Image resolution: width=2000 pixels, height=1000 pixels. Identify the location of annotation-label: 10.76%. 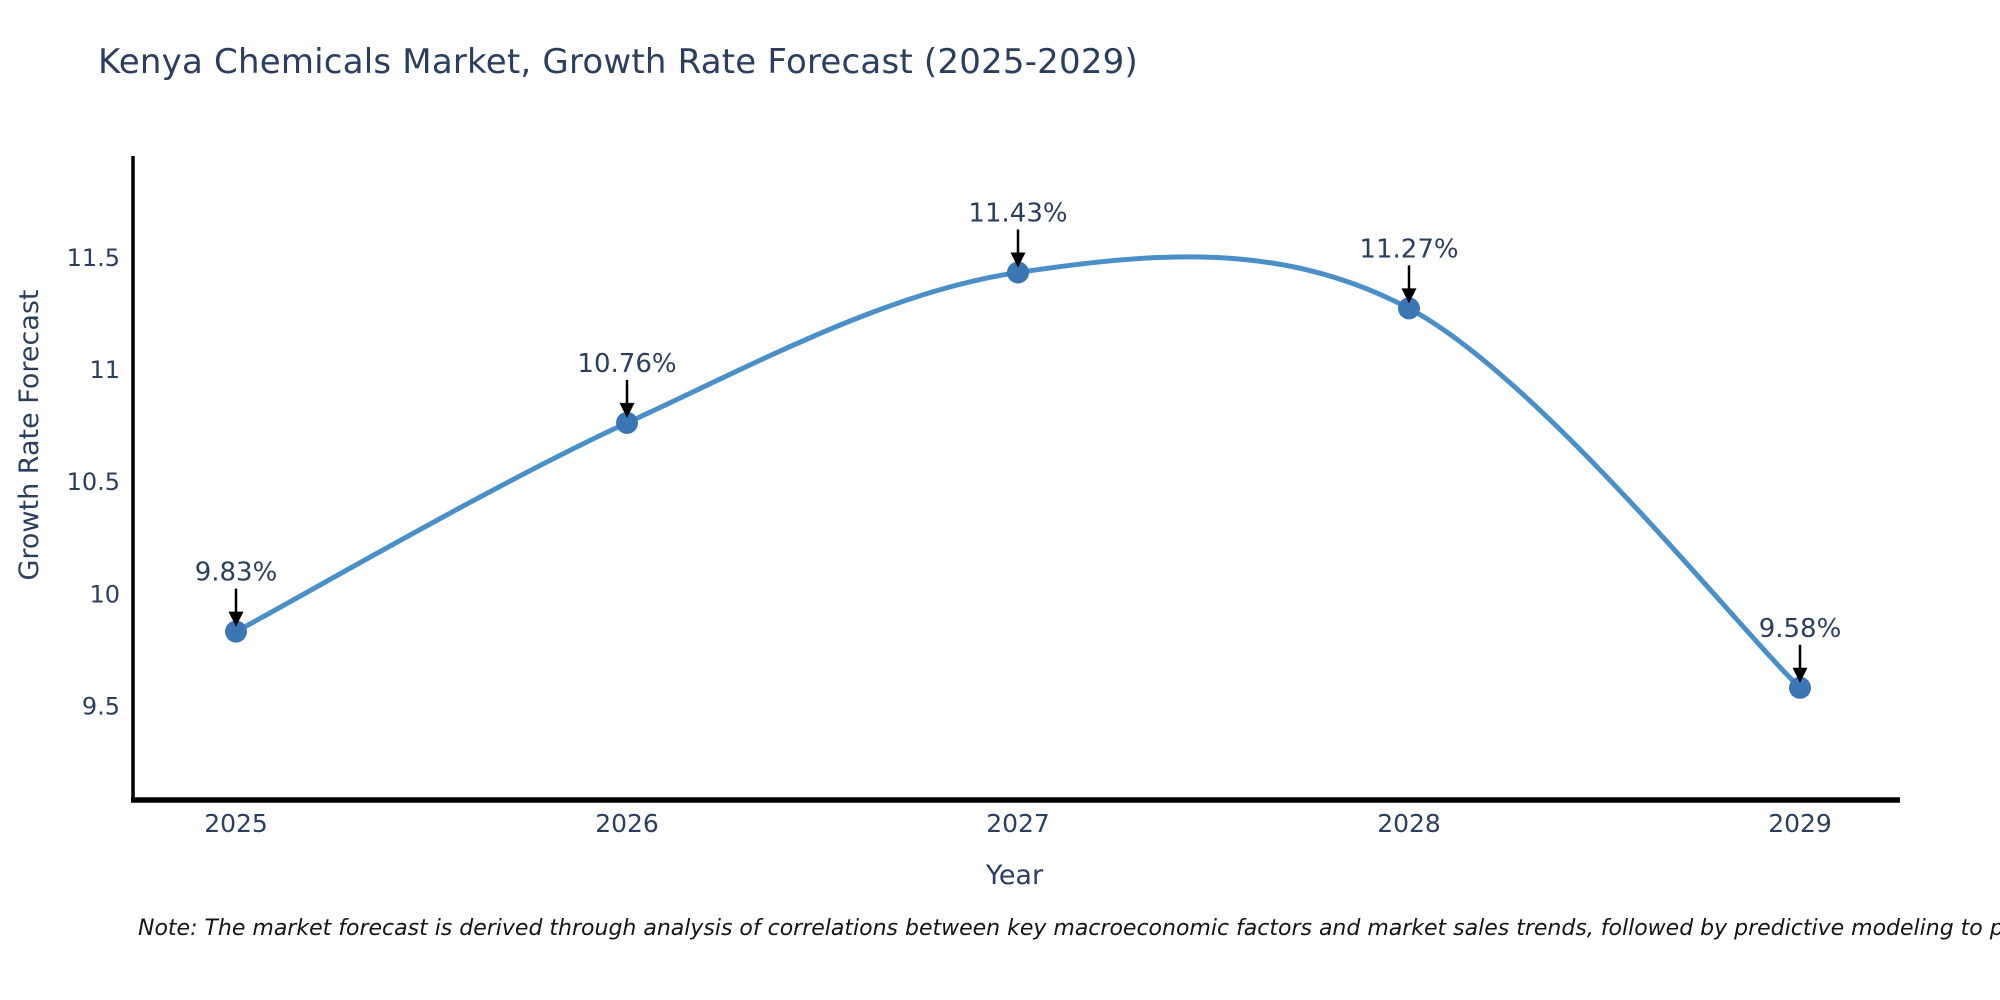
(626, 364).